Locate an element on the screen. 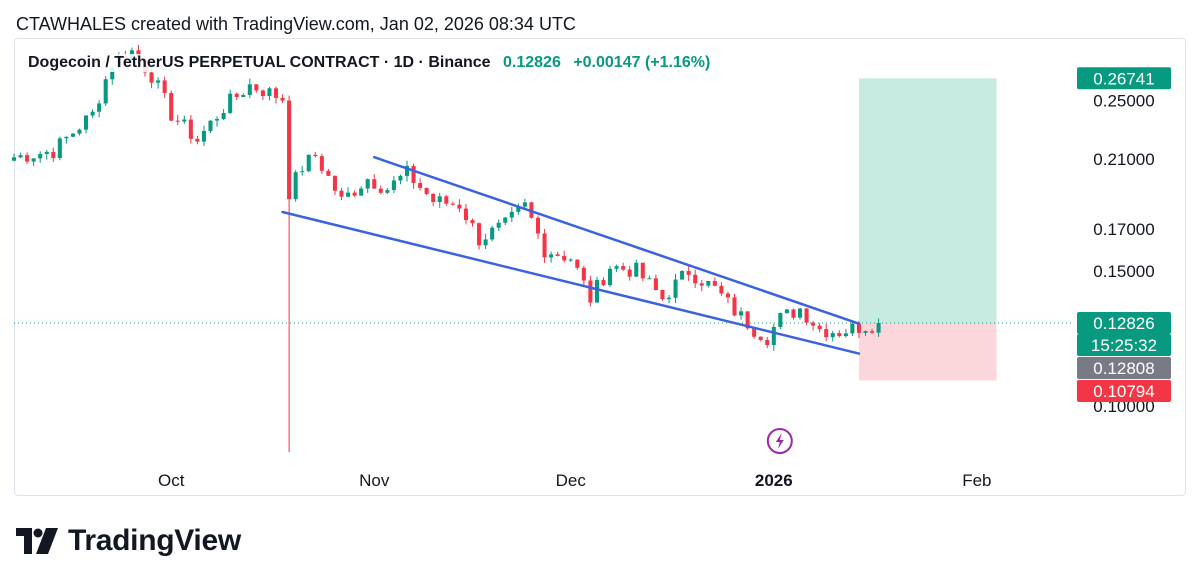 The image size is (1200, 584). trendline-upper is located at coordinates (617, 240).